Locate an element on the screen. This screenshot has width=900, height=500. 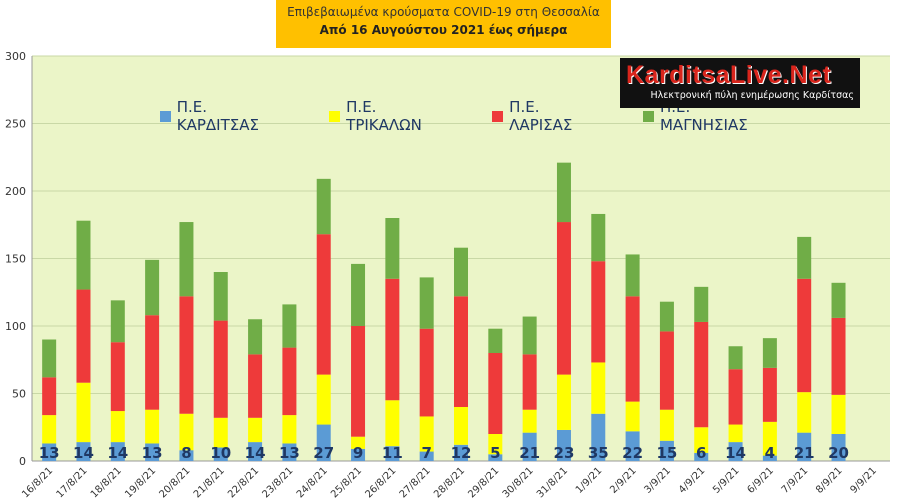
y-tick-label: 300 is located at coordinates (15, 56).